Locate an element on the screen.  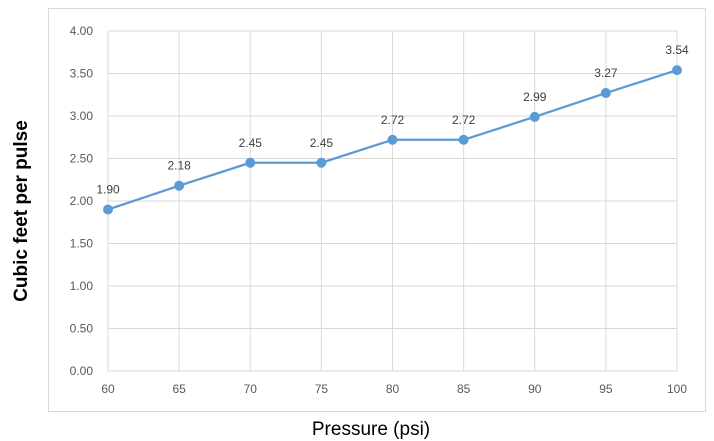
x-tick-label: 90 is located at coordinates (535, 389).